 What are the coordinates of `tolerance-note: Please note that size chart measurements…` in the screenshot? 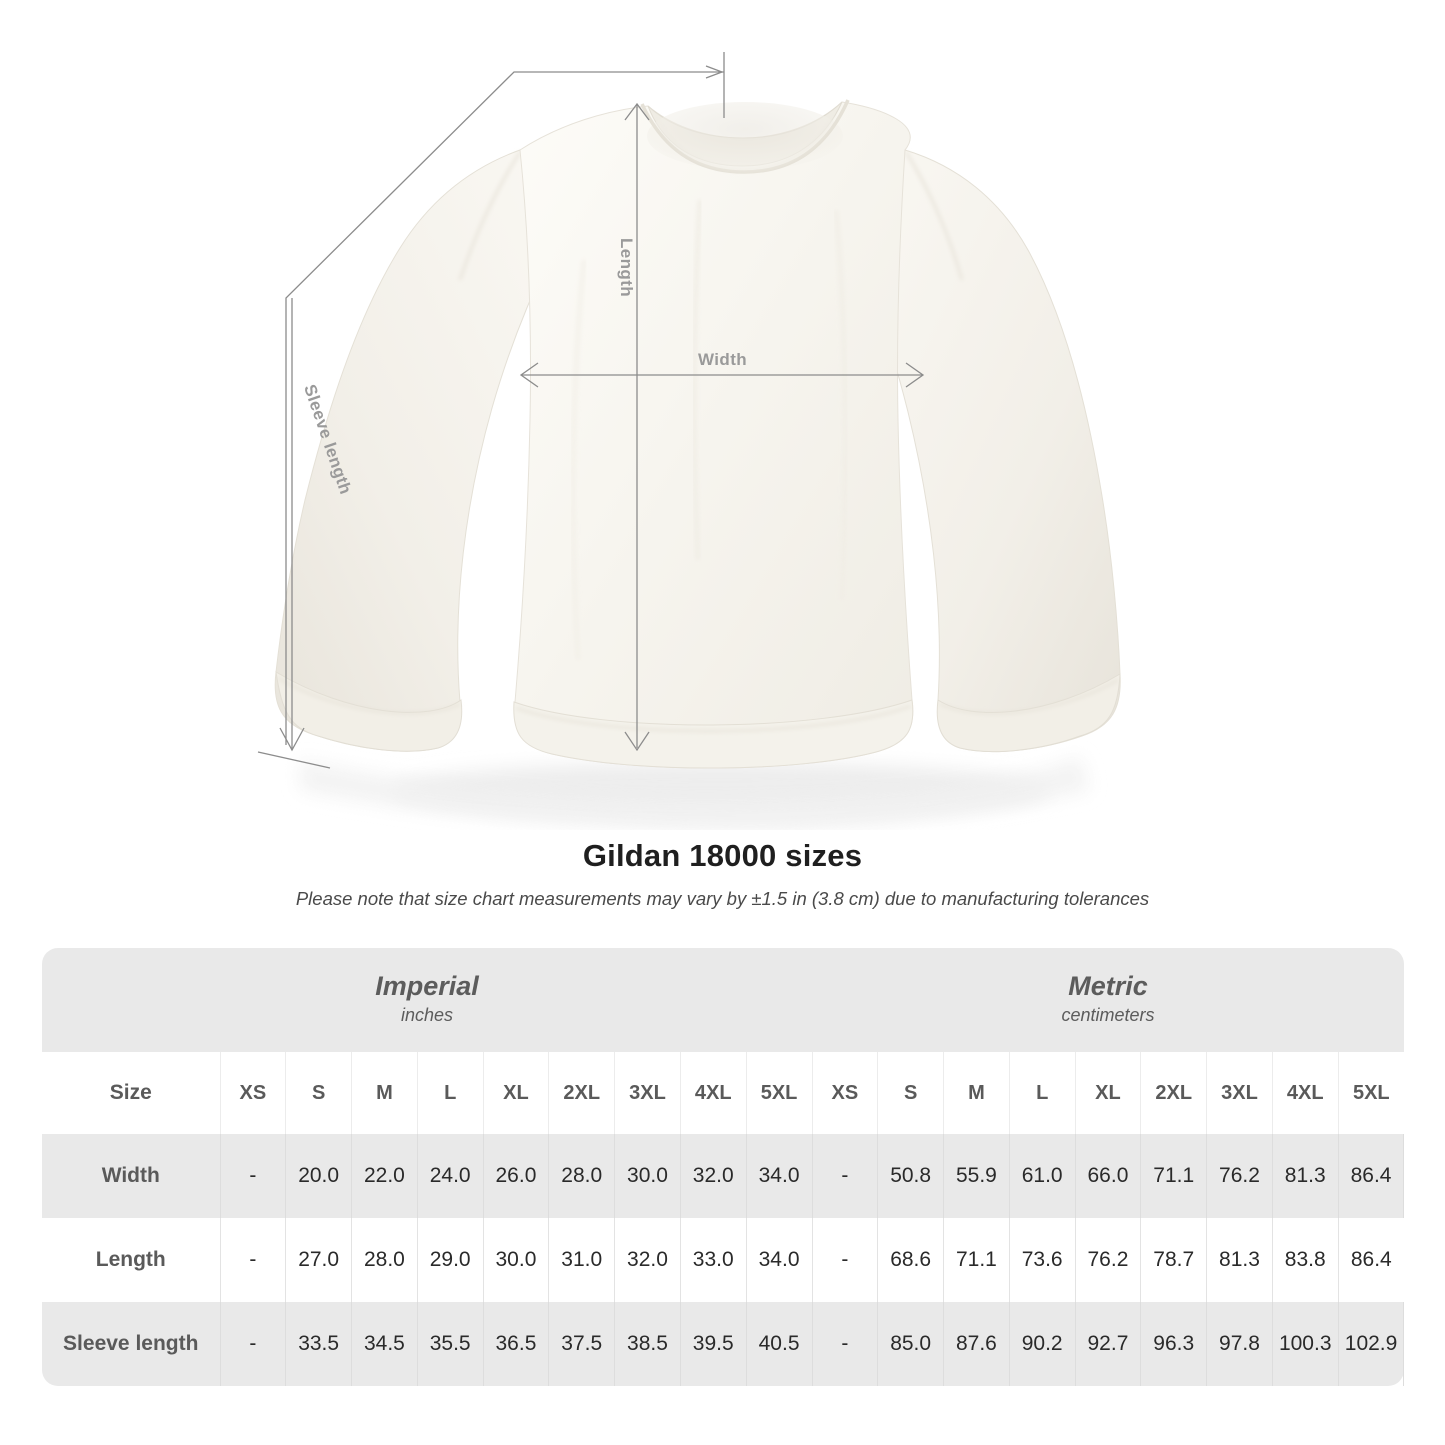 It's located at (722, 898).